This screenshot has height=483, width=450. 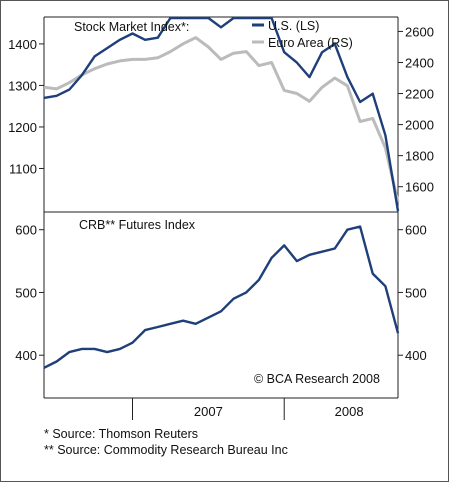 What do you see at coordinates (317, 379) in the screenshot?
I see `chart-credit: © BCA Research 2008` at bounding box center [317, 379].